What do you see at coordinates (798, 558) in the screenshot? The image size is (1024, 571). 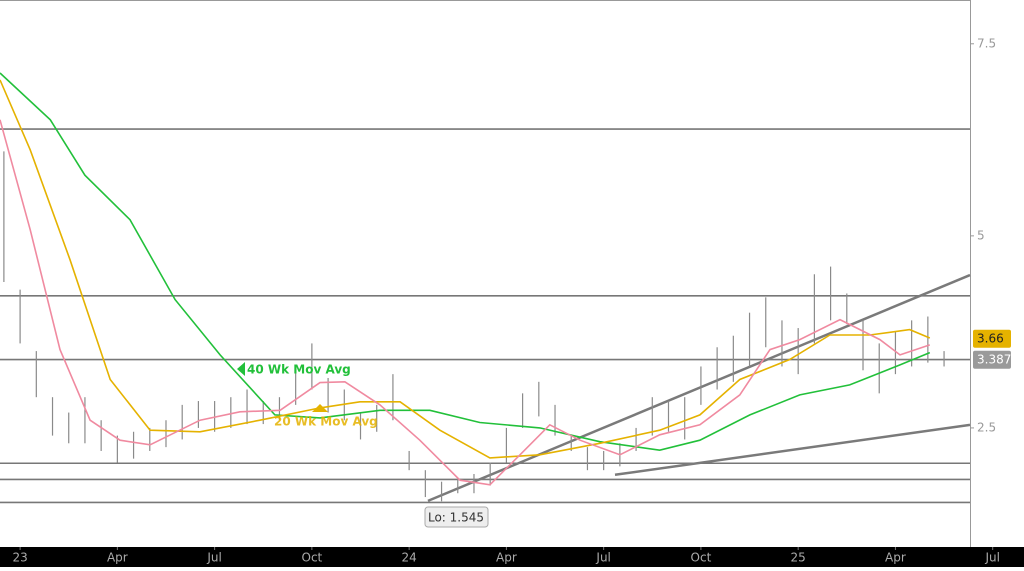 I see `x-tick-label: 25` at bounding box center [798, 558].